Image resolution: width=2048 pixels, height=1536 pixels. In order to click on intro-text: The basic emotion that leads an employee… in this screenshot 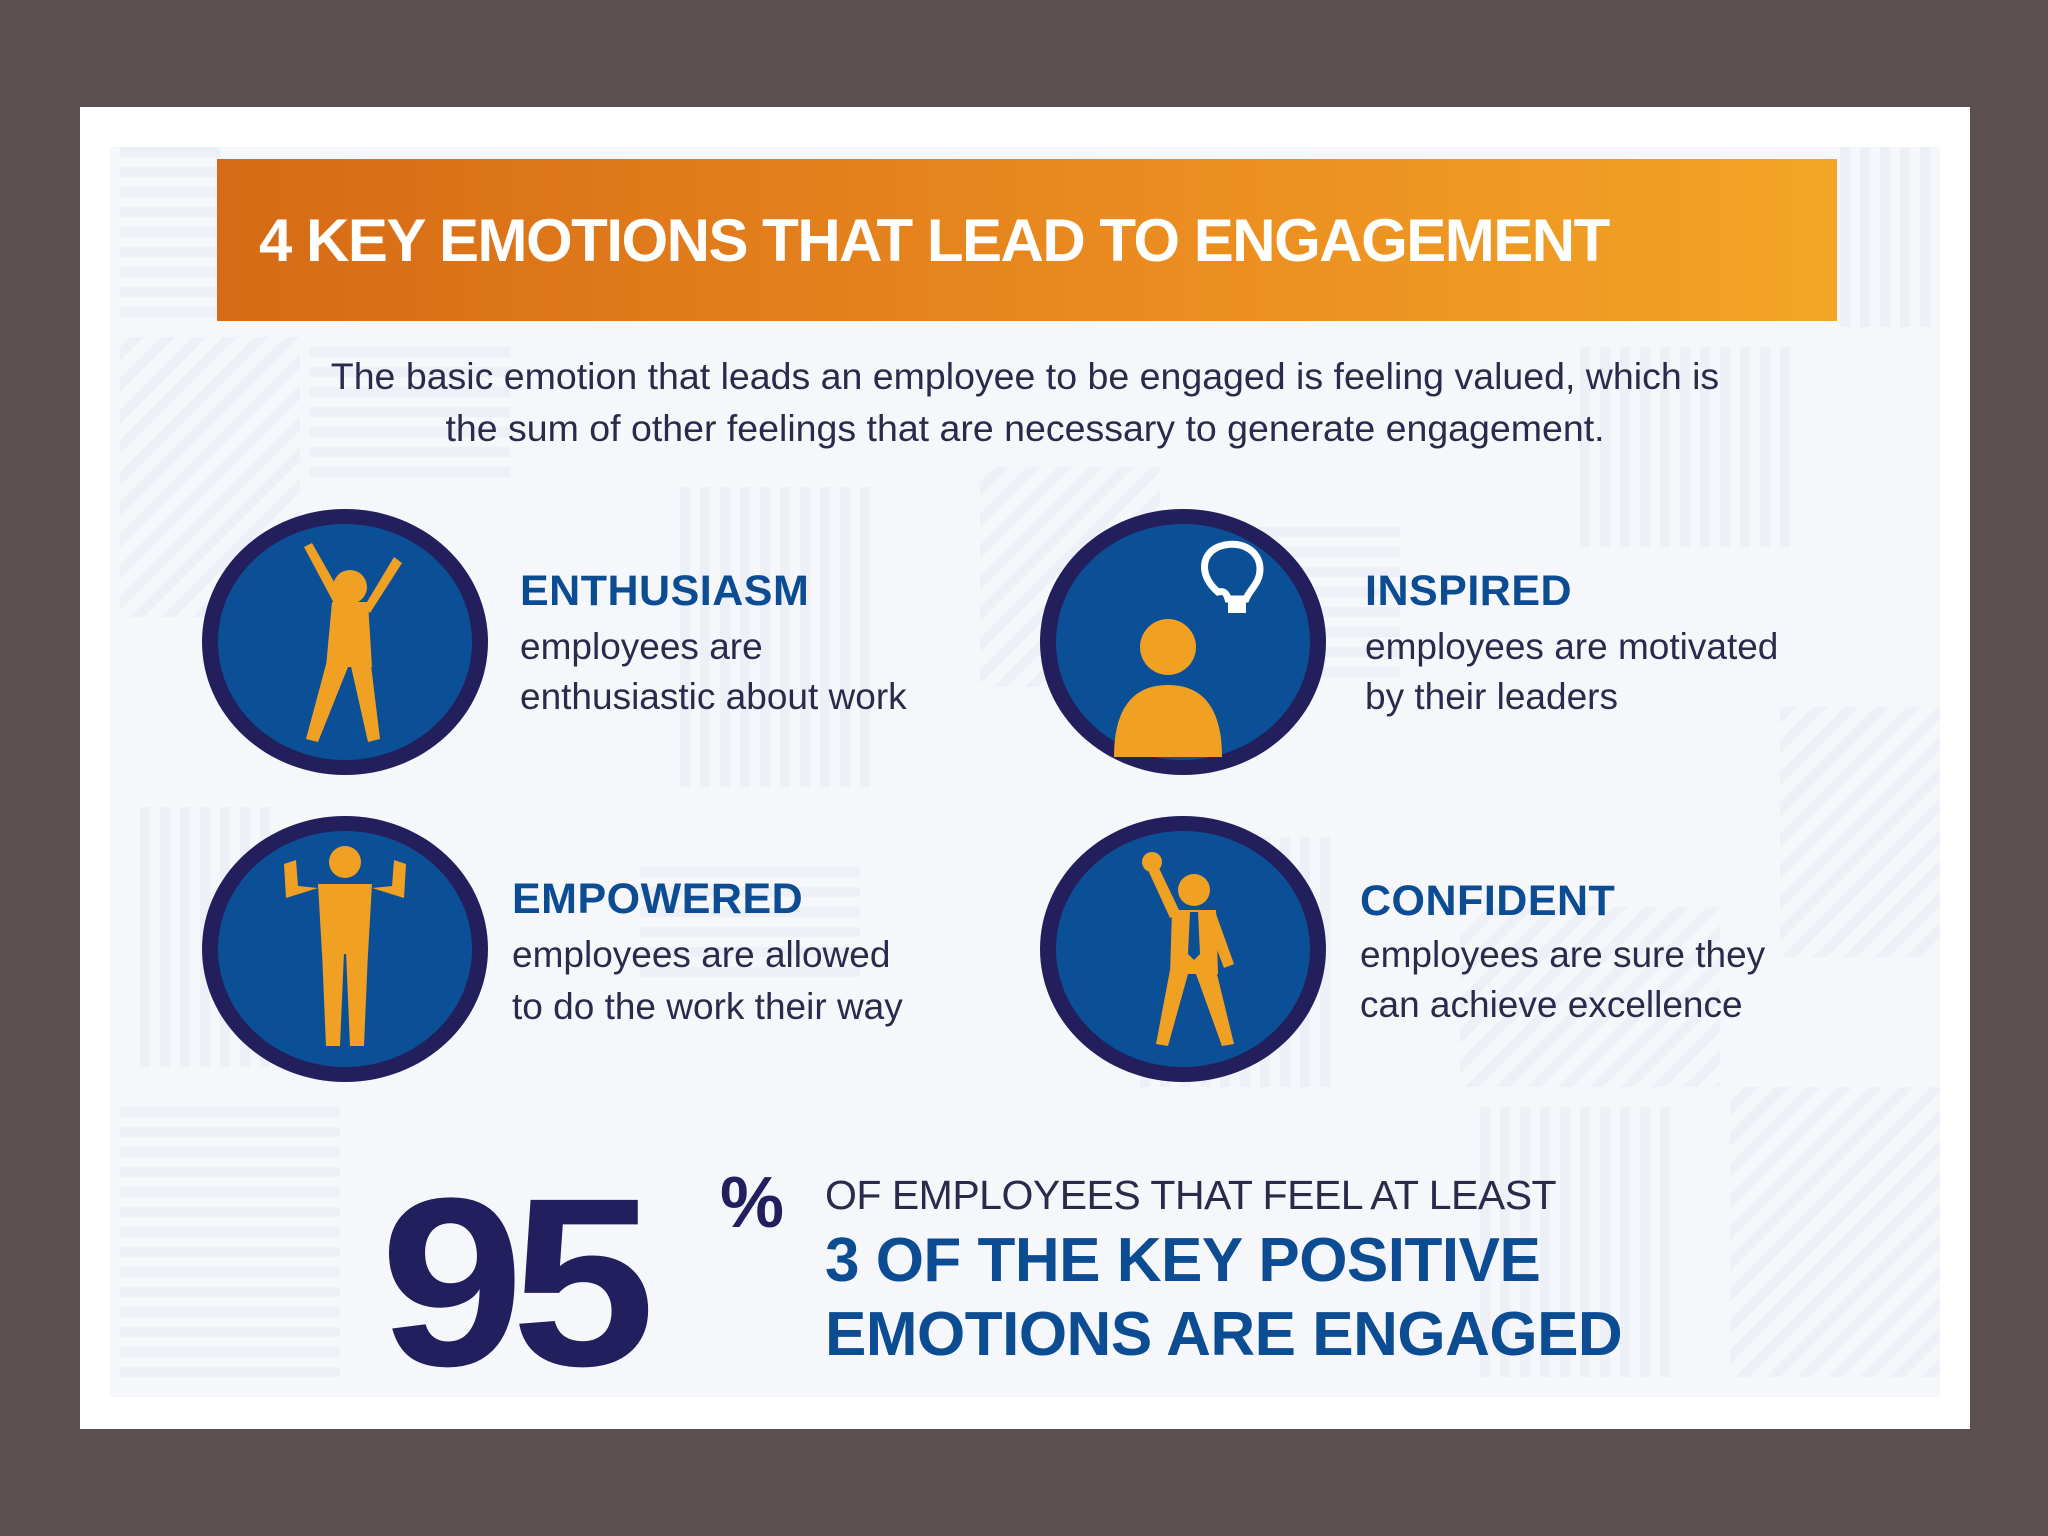, I will do `click(1025, 402)`.